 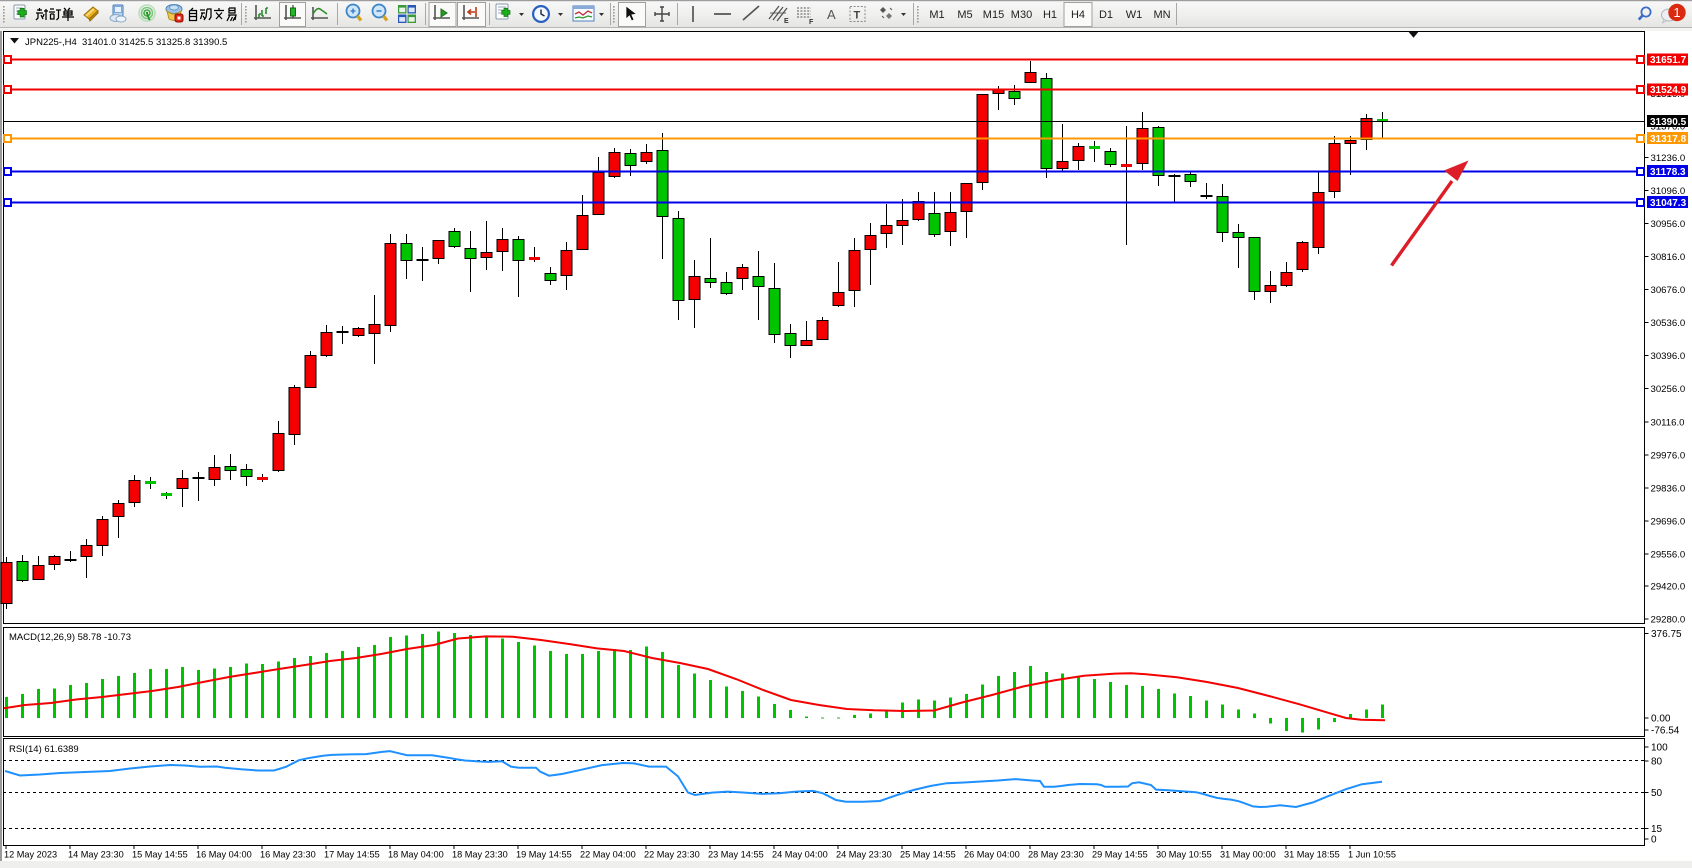 What do you see at coordinates (224, 855) in the screenshot?
I see `svg-text: 16 May 04:00` at bounding box center [224, 855].